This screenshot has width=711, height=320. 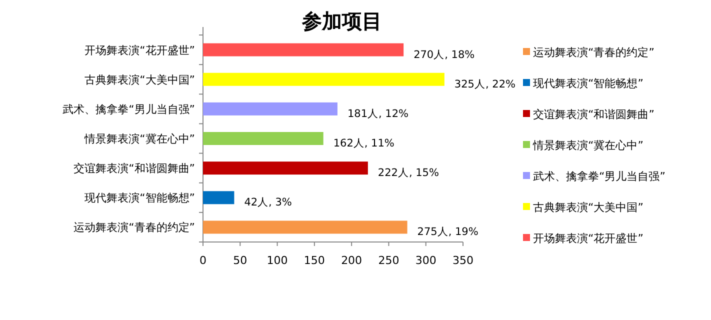 What do you see at coordinates (378, 114) in the screenshot?
I see `data-label: 181人, 12%` at bounding box center [378, 114].